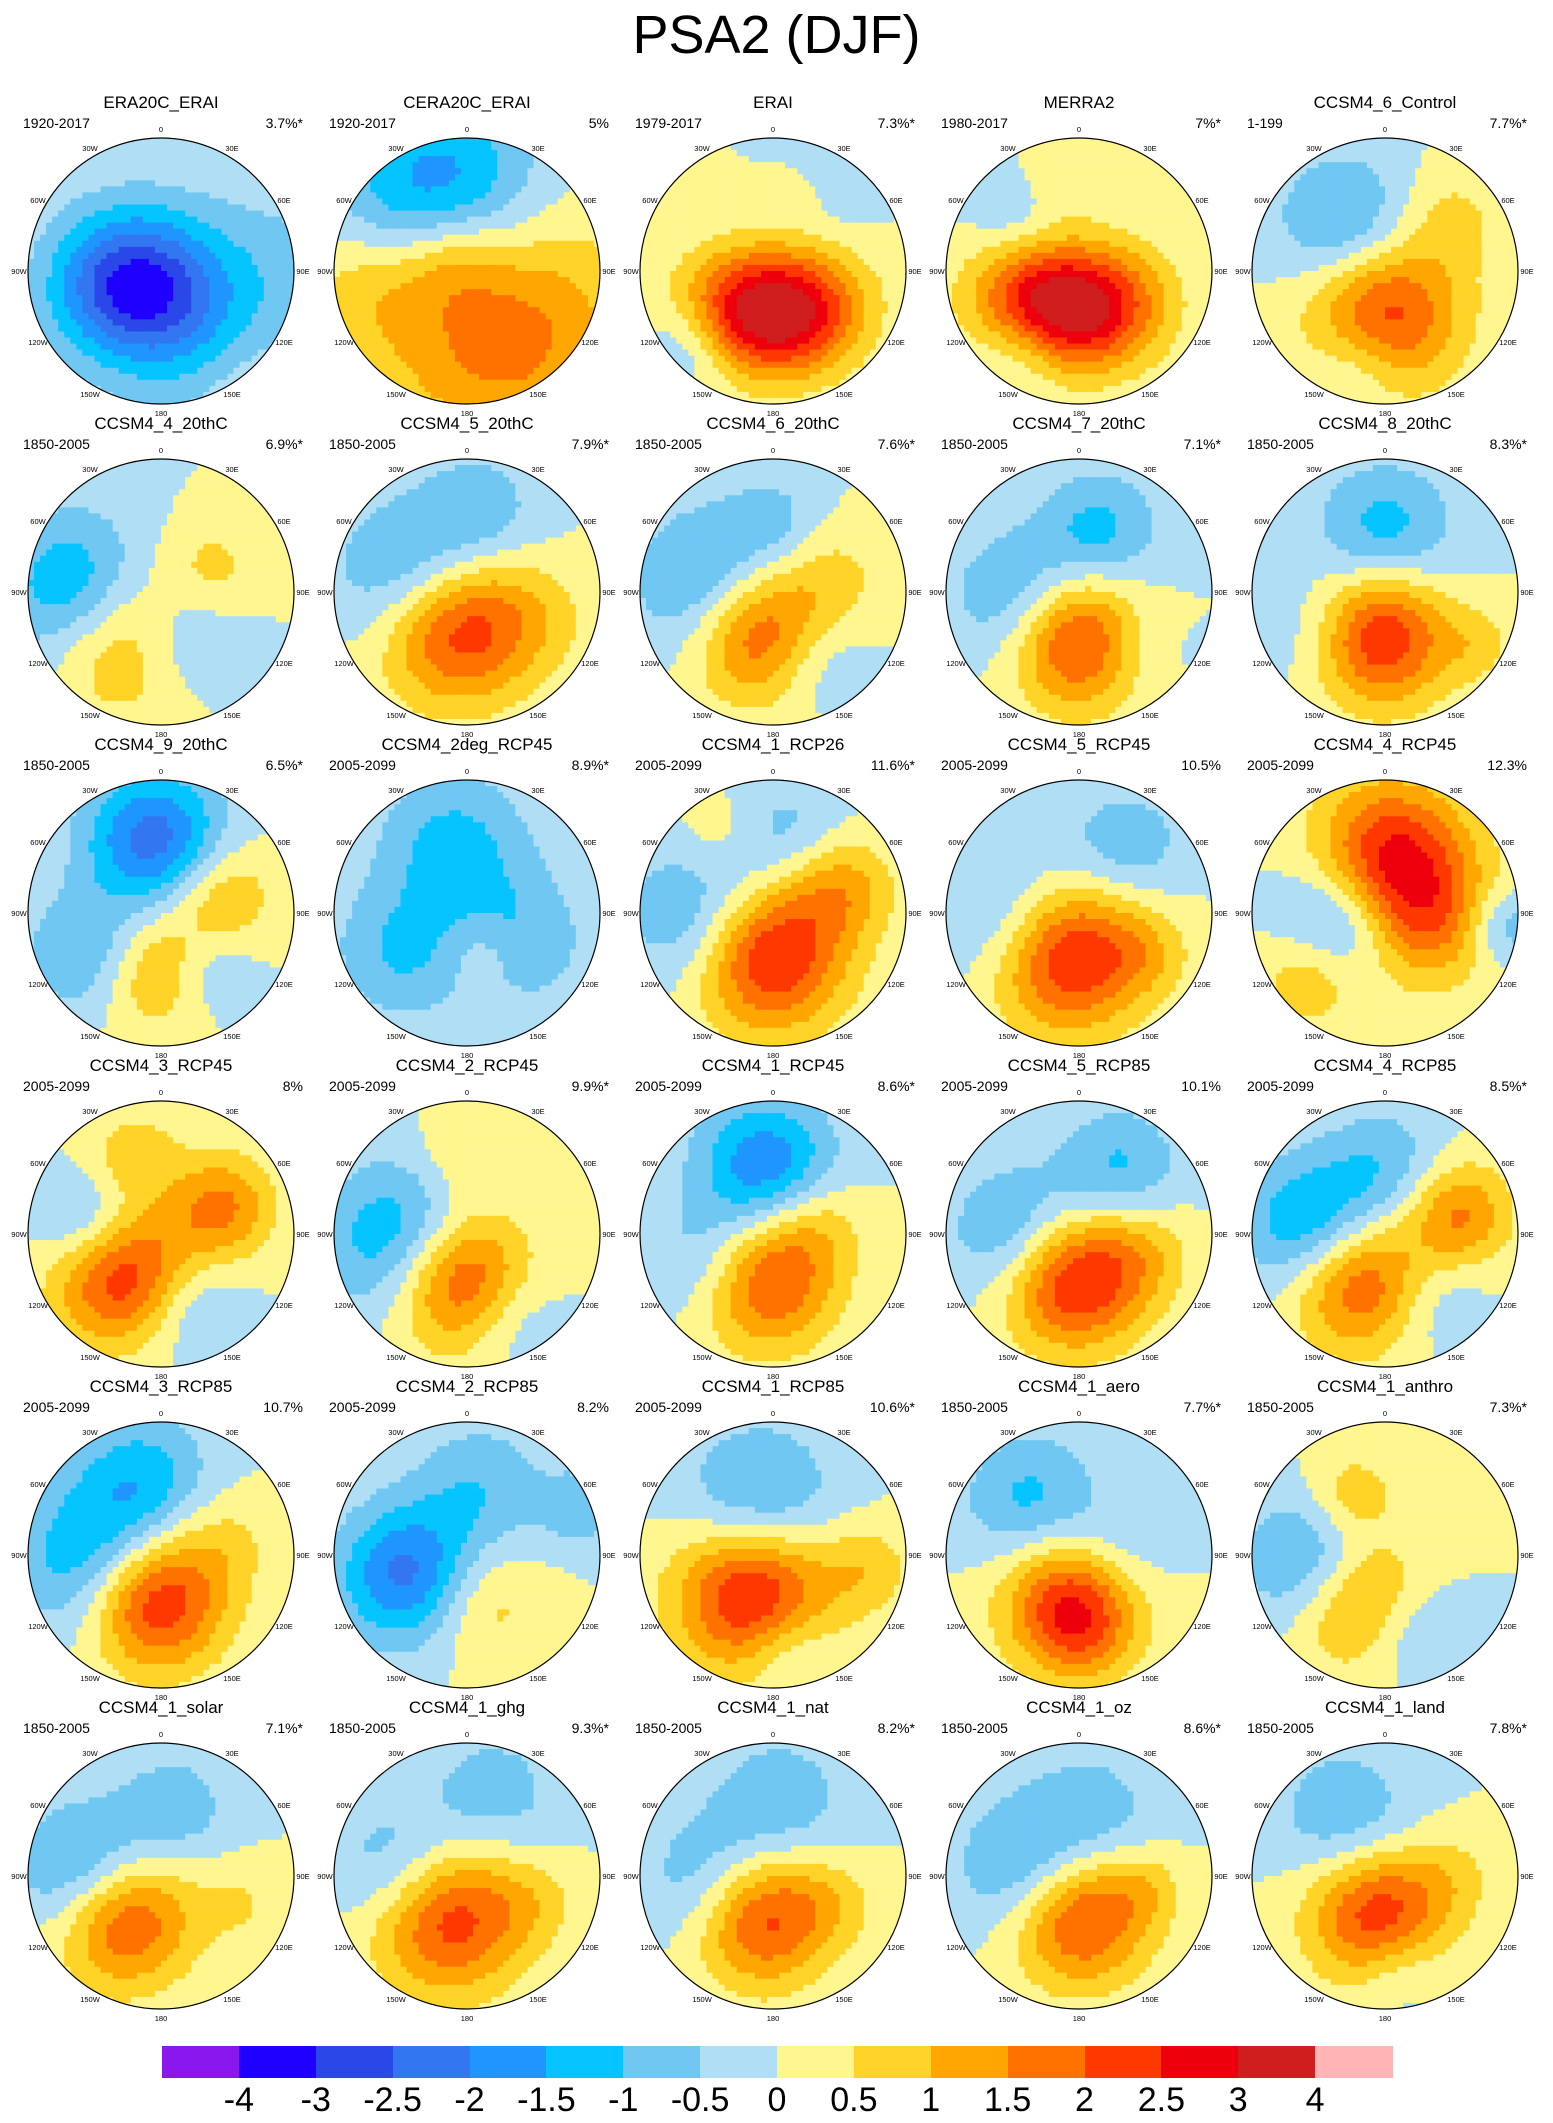 The height and width of the screenshot is (2123, 1553). I want to click on colorbar-label: -4, so click(239, 2100).